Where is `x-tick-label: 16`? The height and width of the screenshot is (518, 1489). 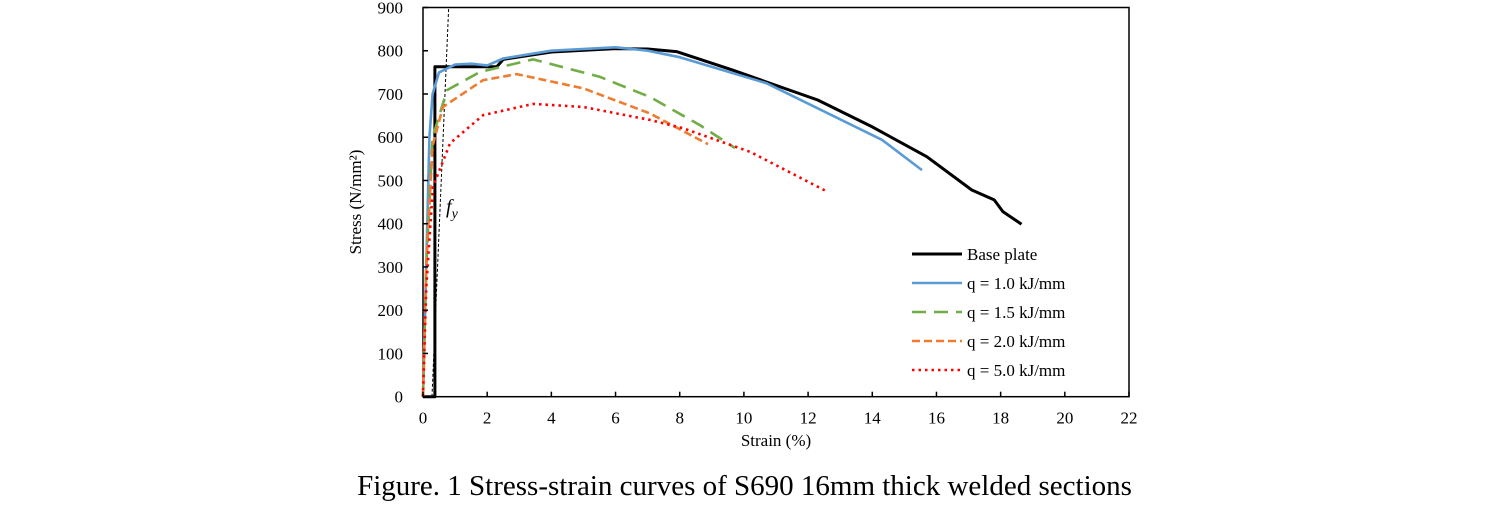
x-tick-label: 16 is located at coordinates (936, 418).